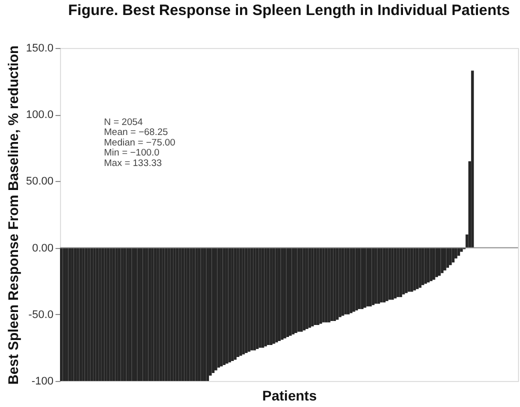 Image resolution: width=520 pixels, height=407 pixels. Describe the element at coordinates (289, 10) in the screenshot. I see `chart-title: Figure. Best Response in Spleen Length in Individual Patients` at that location.